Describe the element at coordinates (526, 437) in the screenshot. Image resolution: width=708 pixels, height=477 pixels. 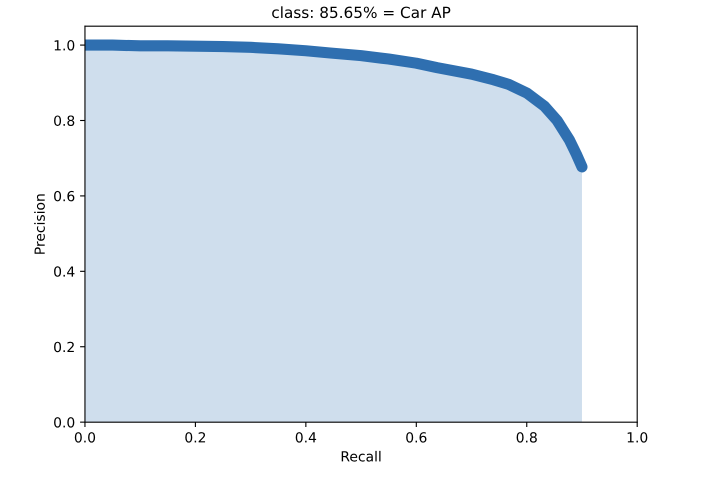
I see `x-tick-label: 0.8` at that location.